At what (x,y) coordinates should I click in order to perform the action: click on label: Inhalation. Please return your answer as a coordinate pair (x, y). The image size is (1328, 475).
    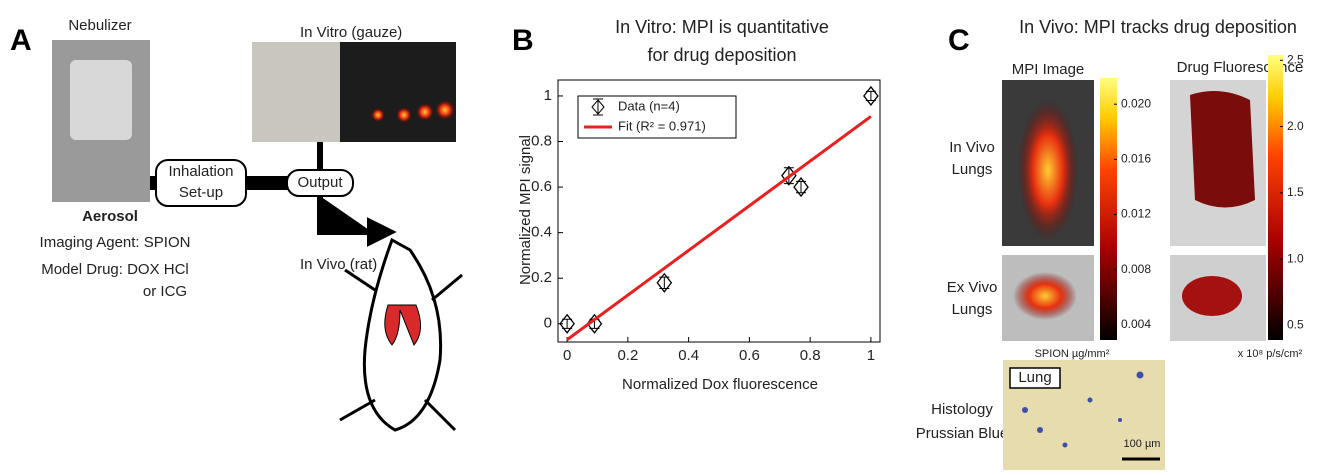
    Looking at the image, I should click on (200, 171).